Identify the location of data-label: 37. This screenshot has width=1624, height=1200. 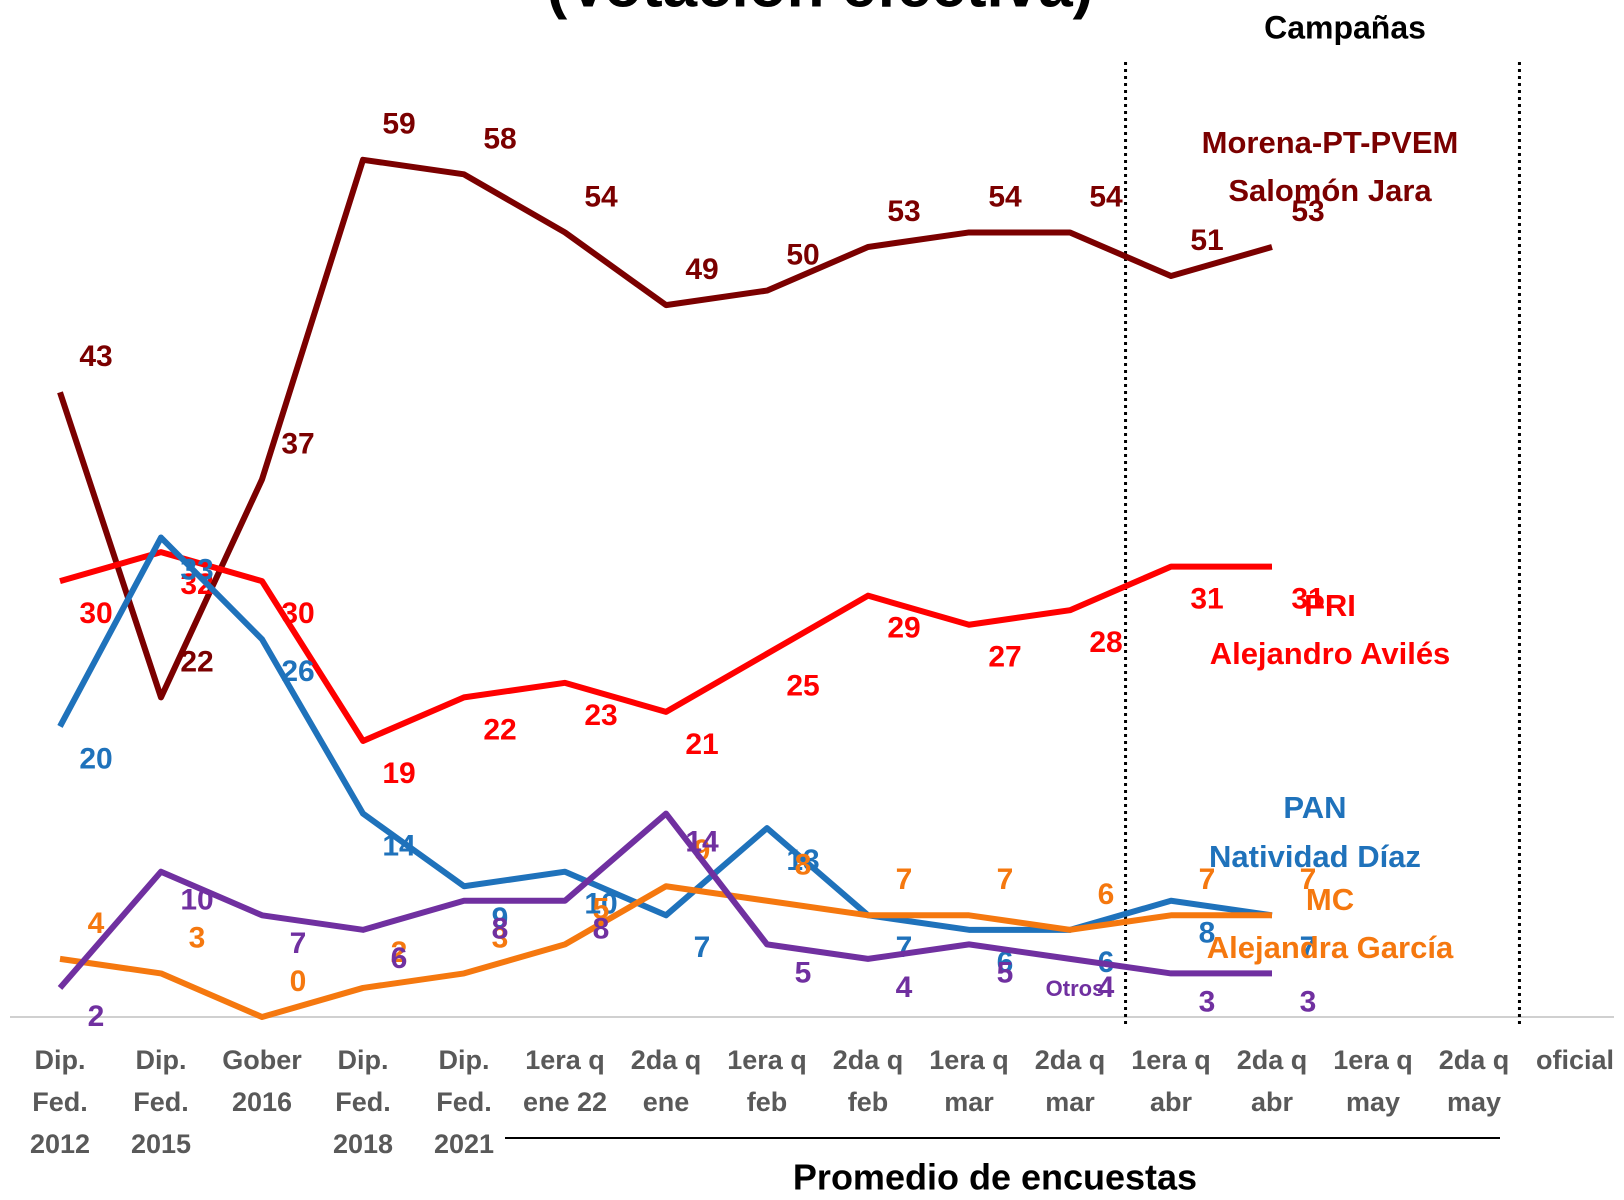
(297, 443).